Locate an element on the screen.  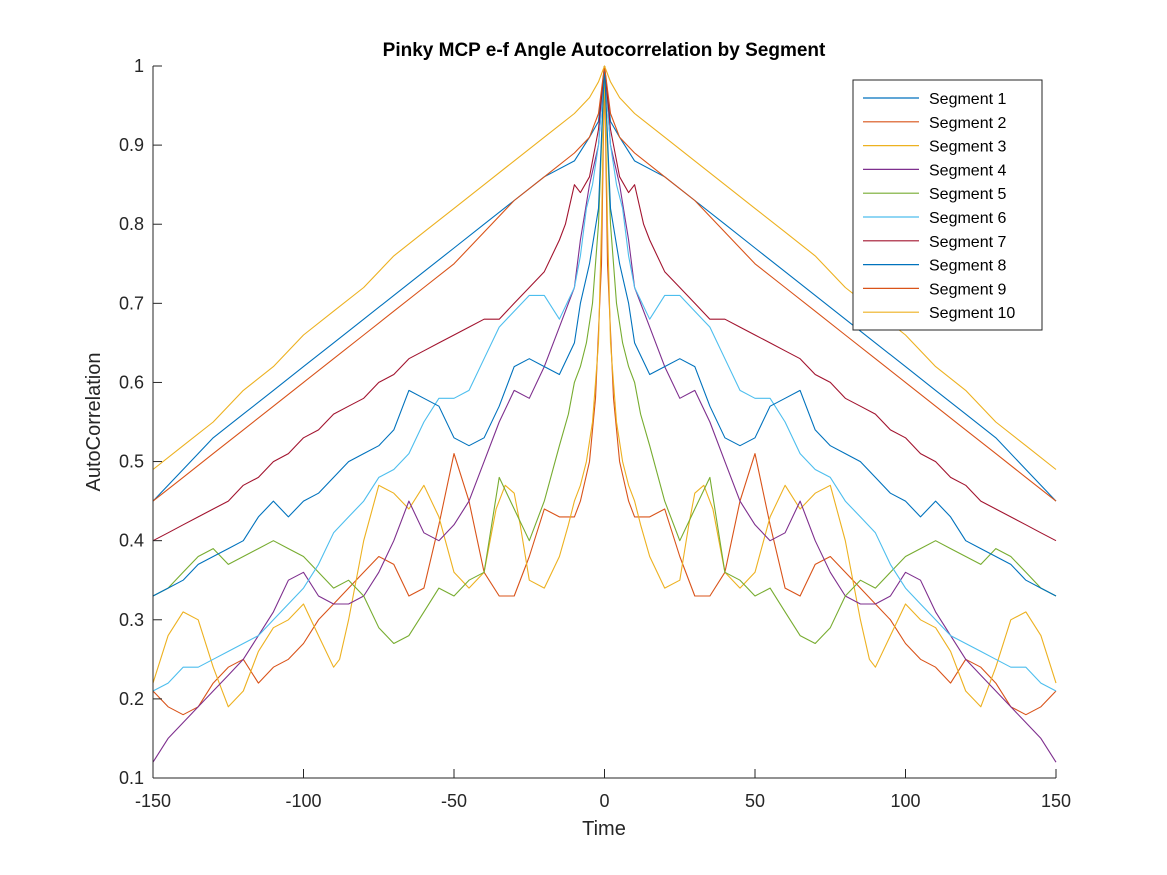
y-tick-label: 0.2 is located at coordinates (131, 699).